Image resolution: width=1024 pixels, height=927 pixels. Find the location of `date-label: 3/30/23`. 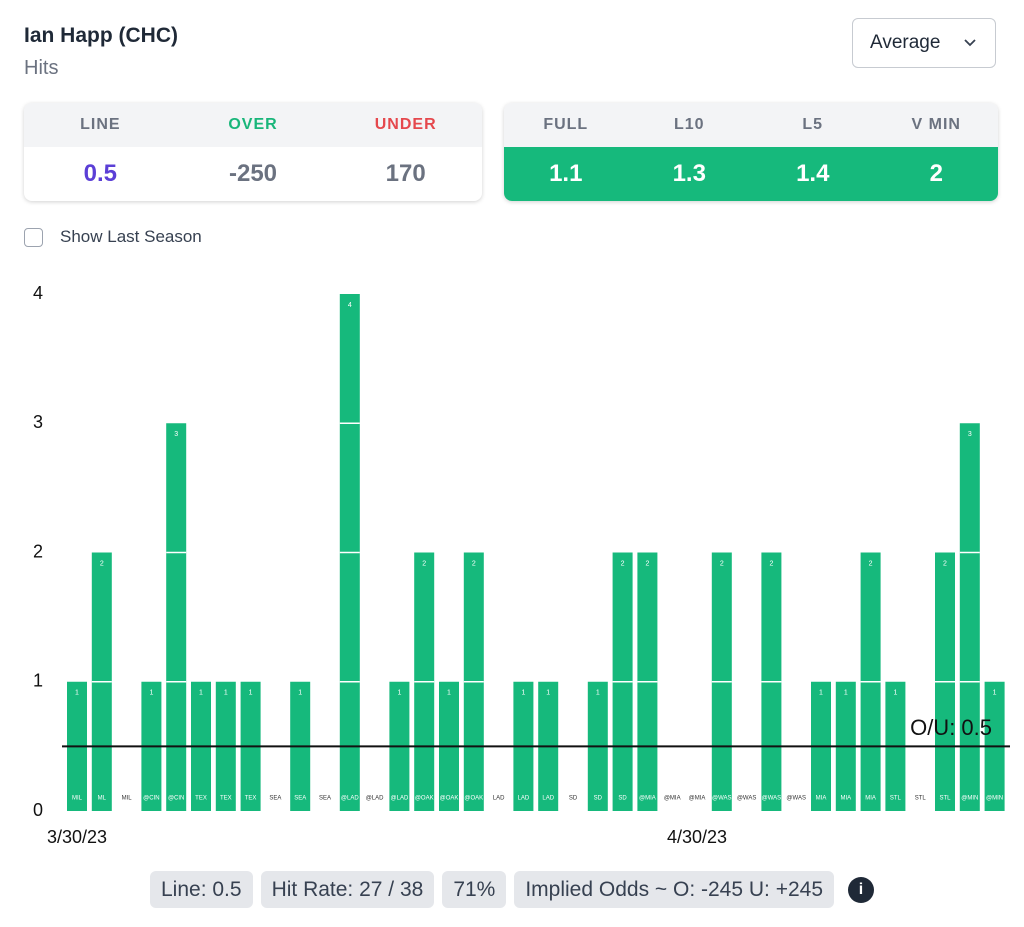

date-label: 3/30/23 is located at coordinates (77, 837).